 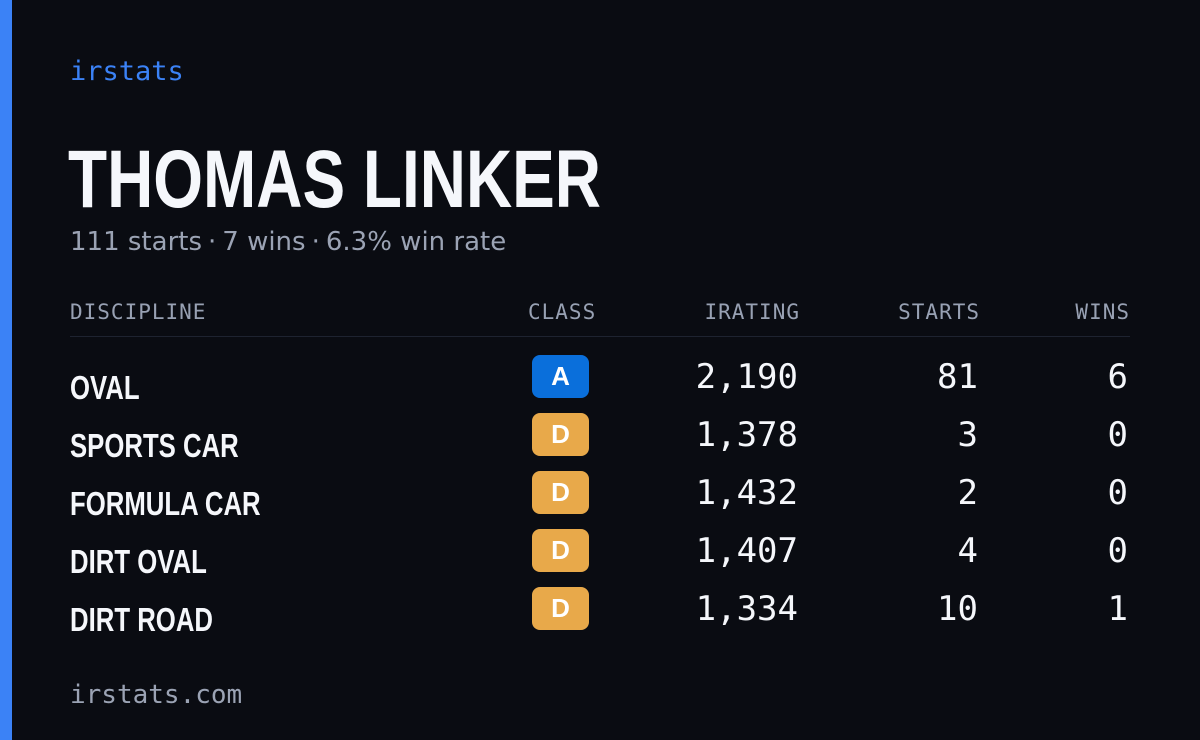 I want to click on driver-summary: 111 starts · 7 wins · 6.3% win rate, so click(x=288, y=242).